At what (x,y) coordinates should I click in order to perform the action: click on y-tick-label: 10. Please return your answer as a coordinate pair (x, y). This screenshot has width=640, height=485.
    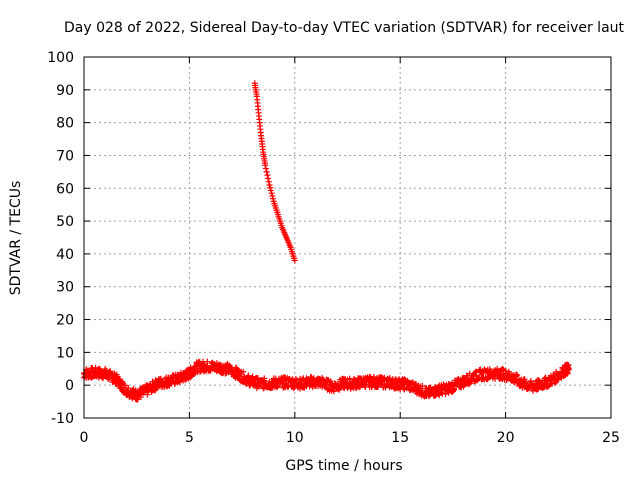
    Looking at the image, I should click on (65, 353).